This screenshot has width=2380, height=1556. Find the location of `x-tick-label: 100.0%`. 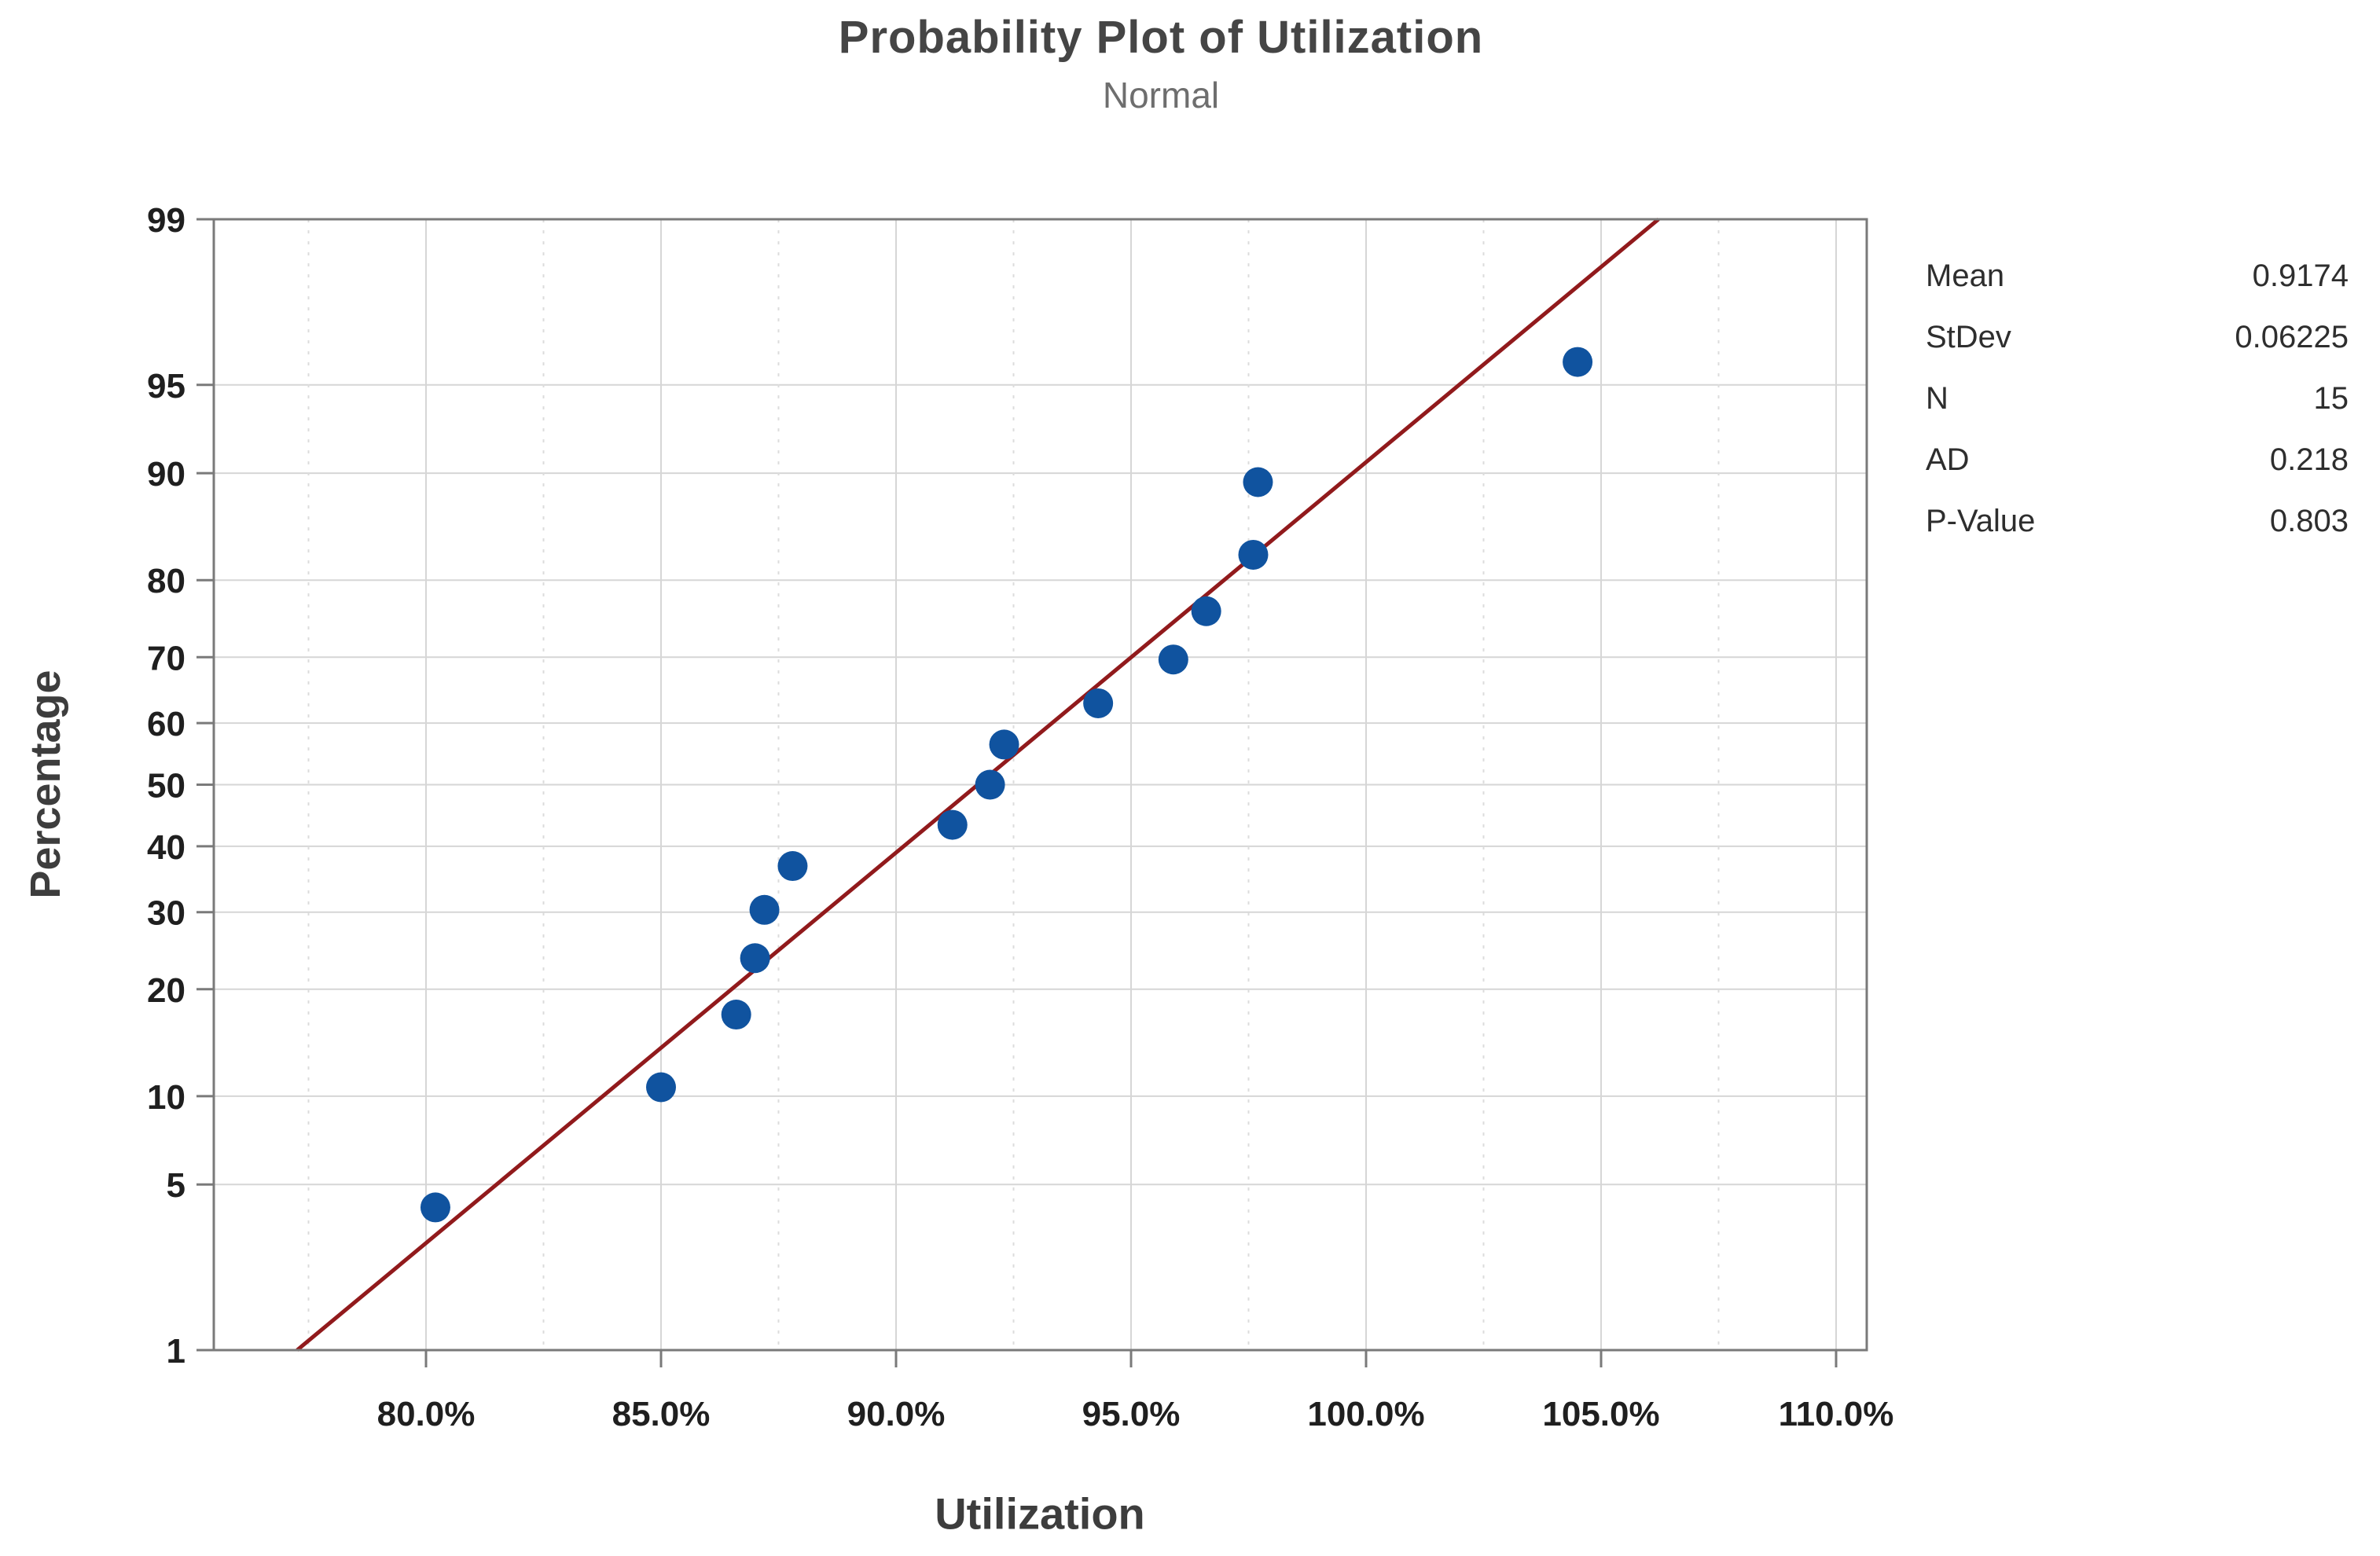

x-tick-label: 100.0% is located at coordinates (1365, 1414).